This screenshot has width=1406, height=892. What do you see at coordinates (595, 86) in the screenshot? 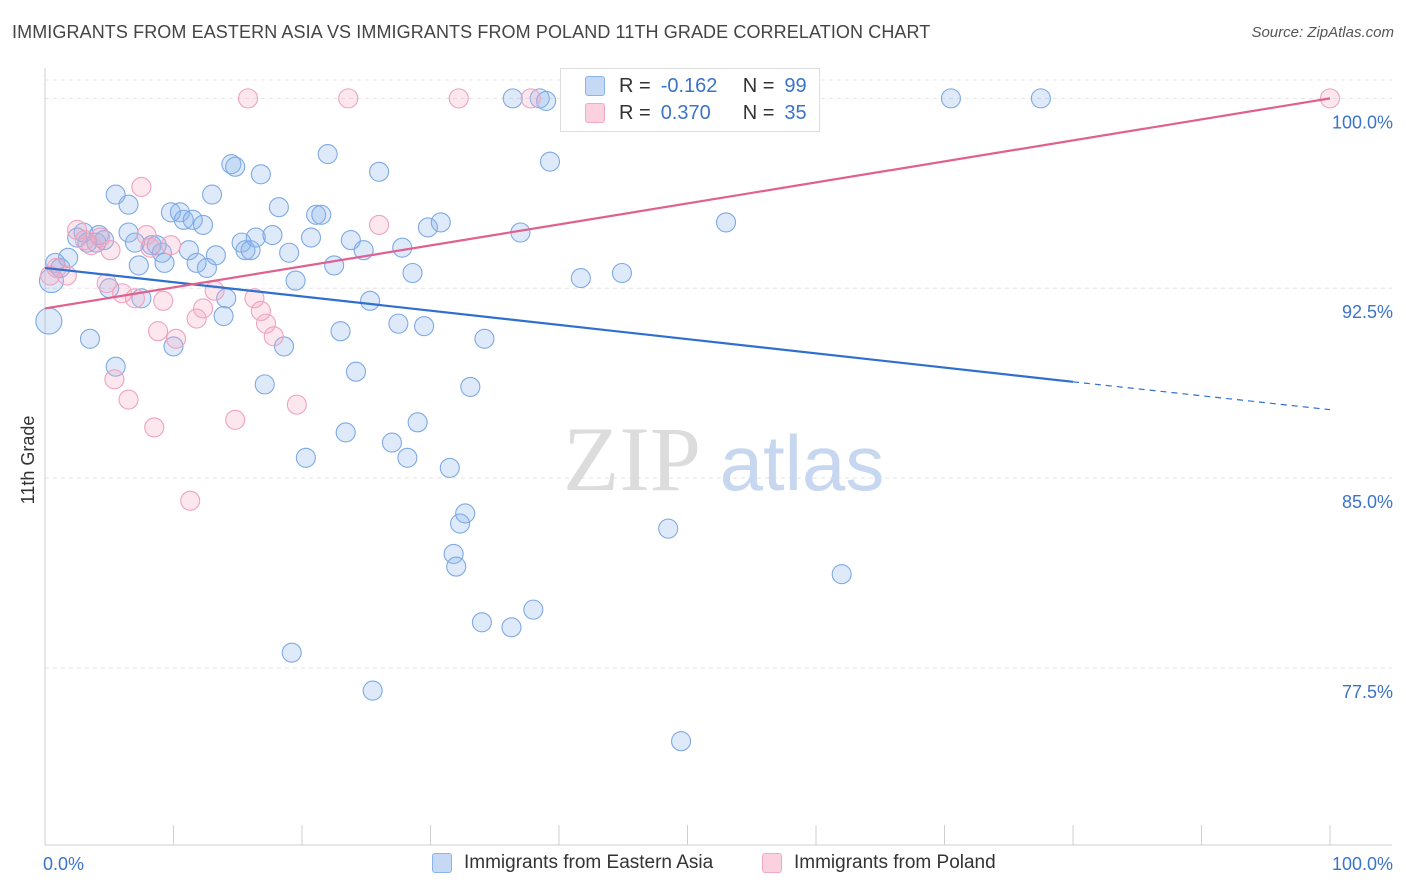
I see `stats-swatch-eastern-asia` at bounding box center [595, 86].